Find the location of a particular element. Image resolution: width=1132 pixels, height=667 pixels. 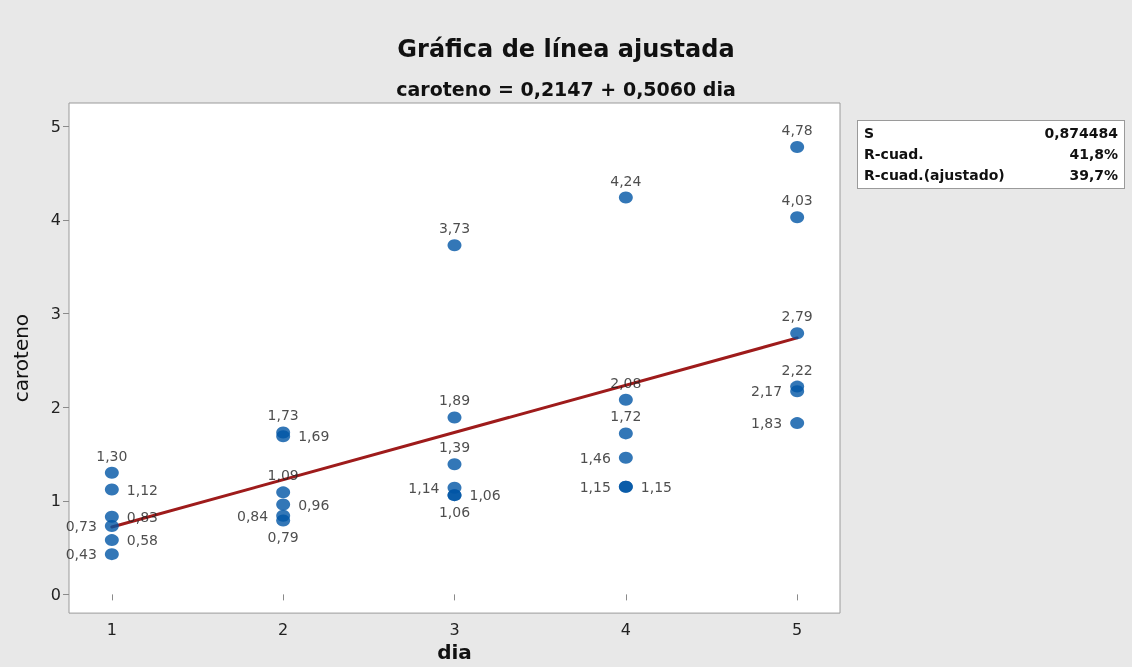

data-label: 2,17 is located at coordinates (766, 391).